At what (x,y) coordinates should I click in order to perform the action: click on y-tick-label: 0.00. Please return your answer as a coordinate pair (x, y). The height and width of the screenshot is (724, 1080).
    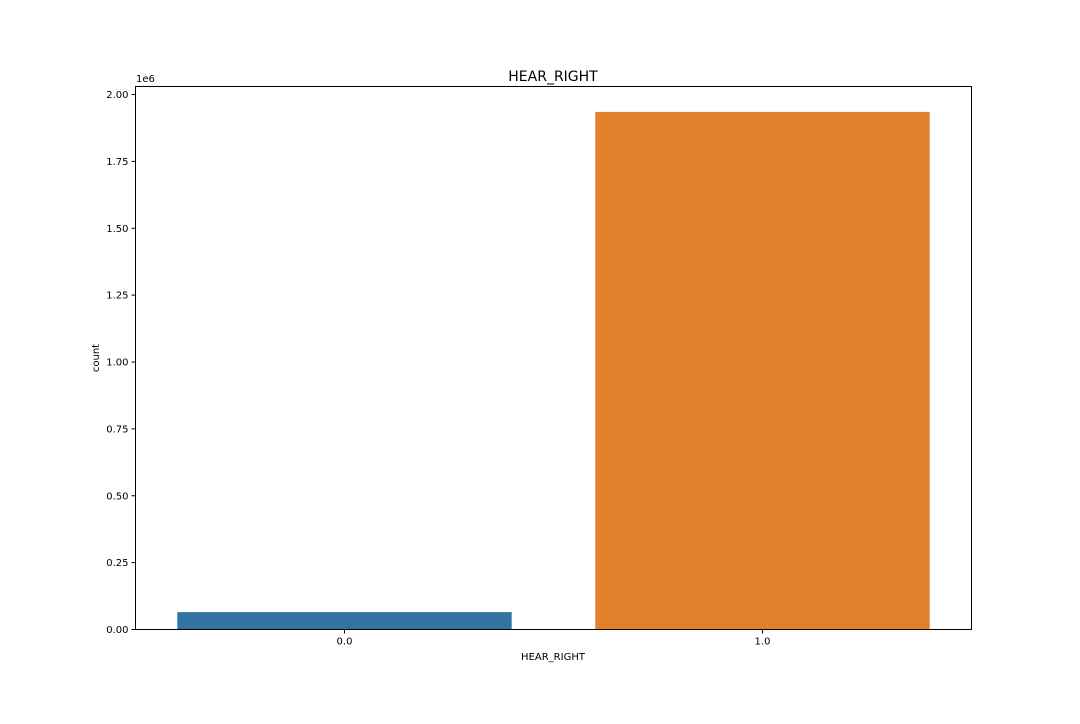
    Looking at the image, I should click on (117, 630).